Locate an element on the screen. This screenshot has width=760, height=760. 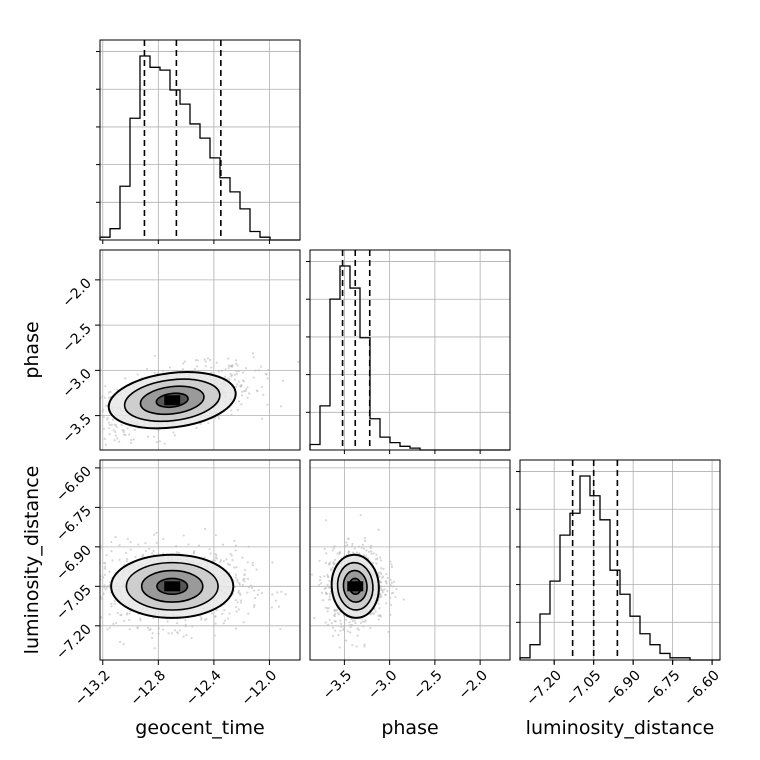
x-tick-label: −2.5 is located at coordinates (427, 685).